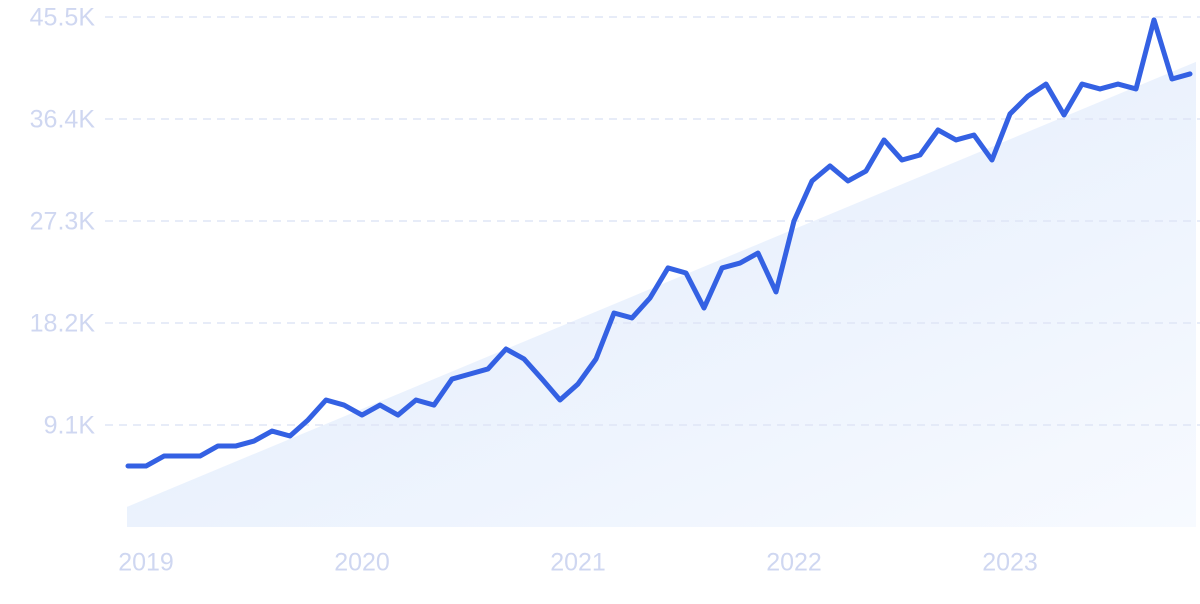 The width and height of the screenshot is (1200, 604). I want to click on y-tick-label: 36.4K, so click(63, 120).